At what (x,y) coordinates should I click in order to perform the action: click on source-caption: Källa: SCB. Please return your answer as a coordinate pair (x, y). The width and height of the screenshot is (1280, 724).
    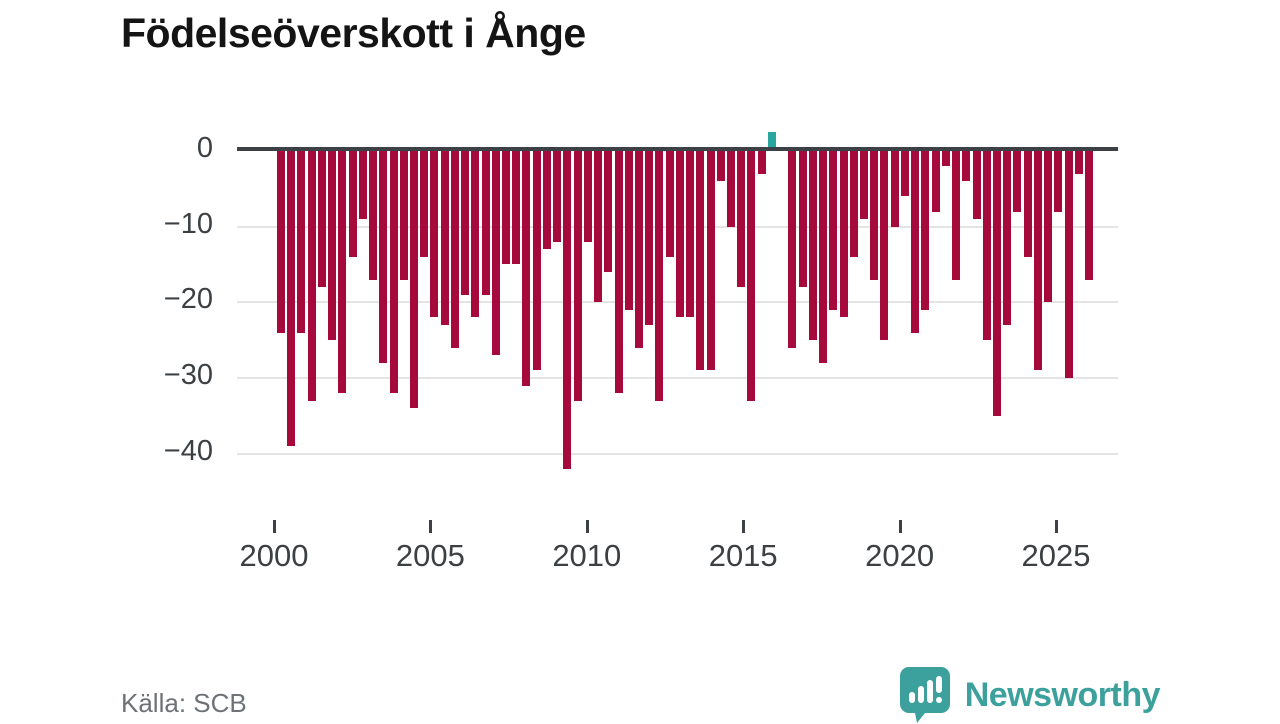
    Looking at the image, I should click on (184, 703).